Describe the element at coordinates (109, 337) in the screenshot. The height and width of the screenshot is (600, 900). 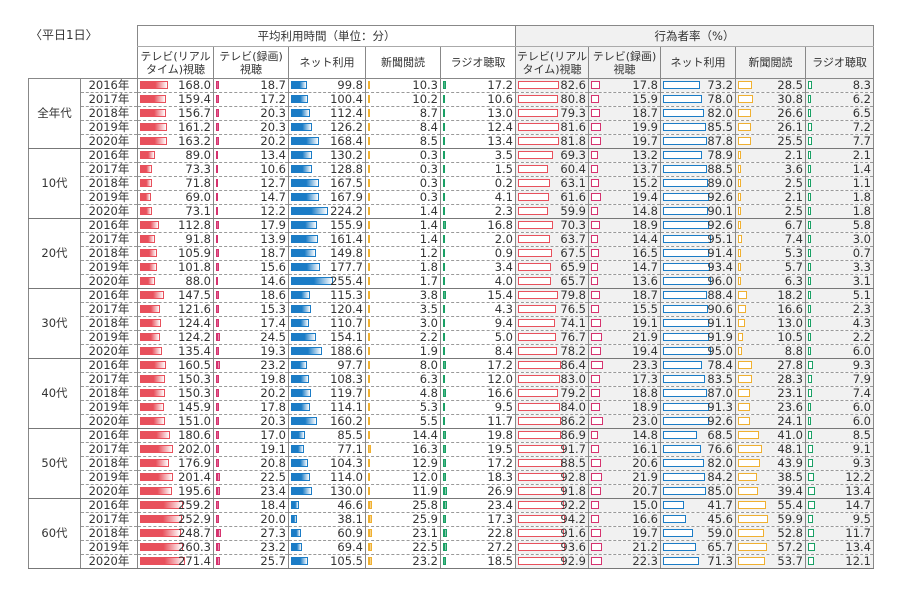
I see `year-label: 2019年` at that location.